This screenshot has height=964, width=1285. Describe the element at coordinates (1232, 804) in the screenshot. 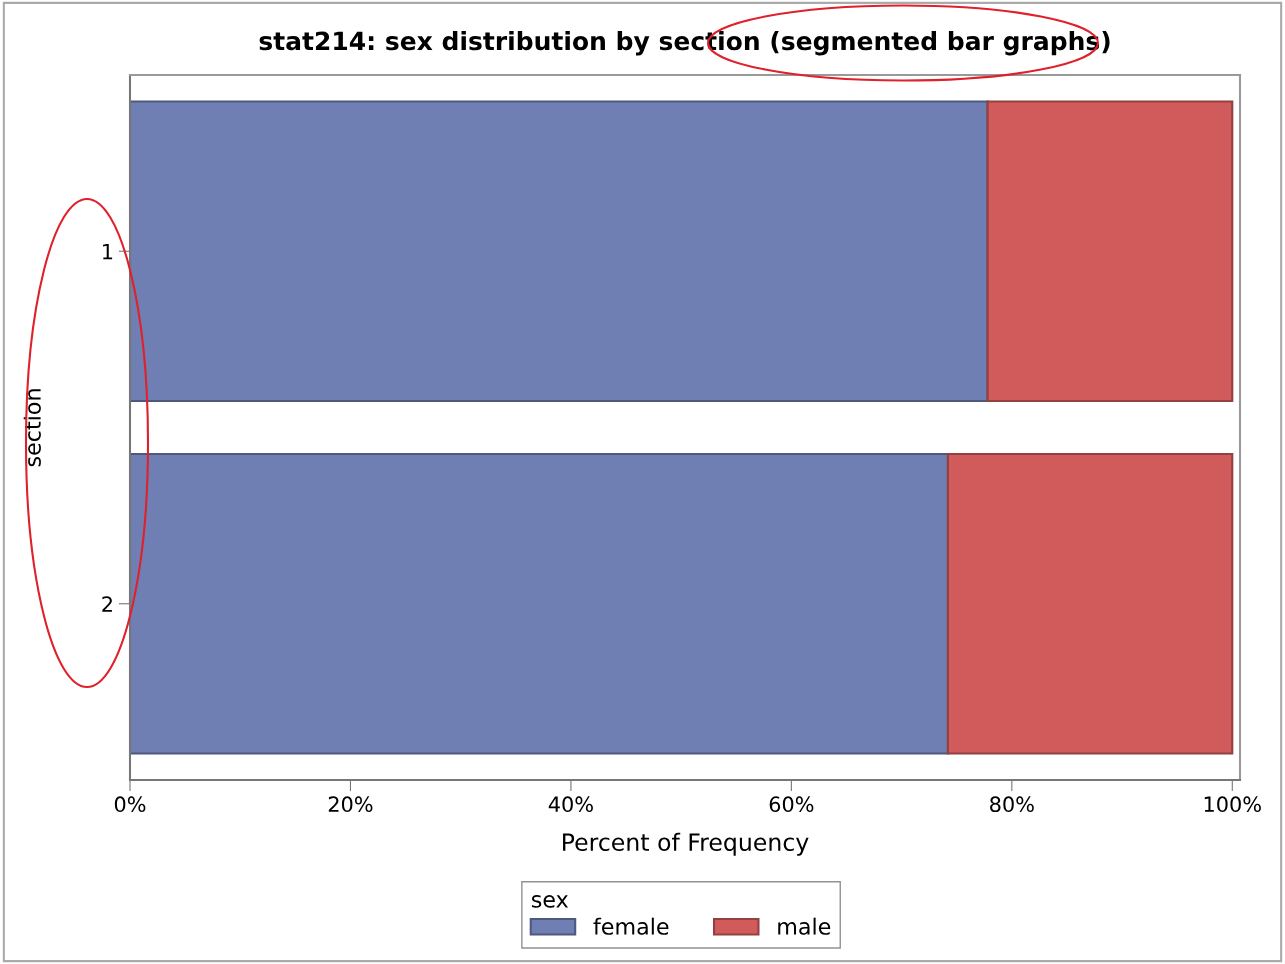

I see `x-tick-label: 100%` at that location.